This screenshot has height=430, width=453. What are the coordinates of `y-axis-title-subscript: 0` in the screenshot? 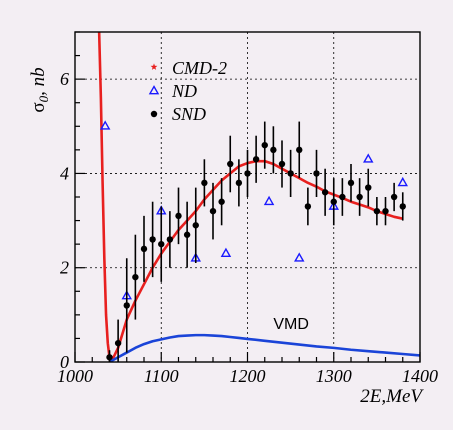 It's located at (43, 98).